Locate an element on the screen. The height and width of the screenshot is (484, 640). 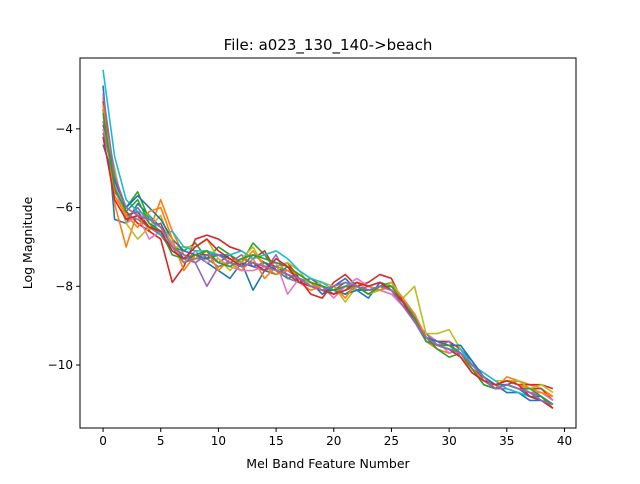
x-tick-label: 20 is located at coordinates (333, 441).